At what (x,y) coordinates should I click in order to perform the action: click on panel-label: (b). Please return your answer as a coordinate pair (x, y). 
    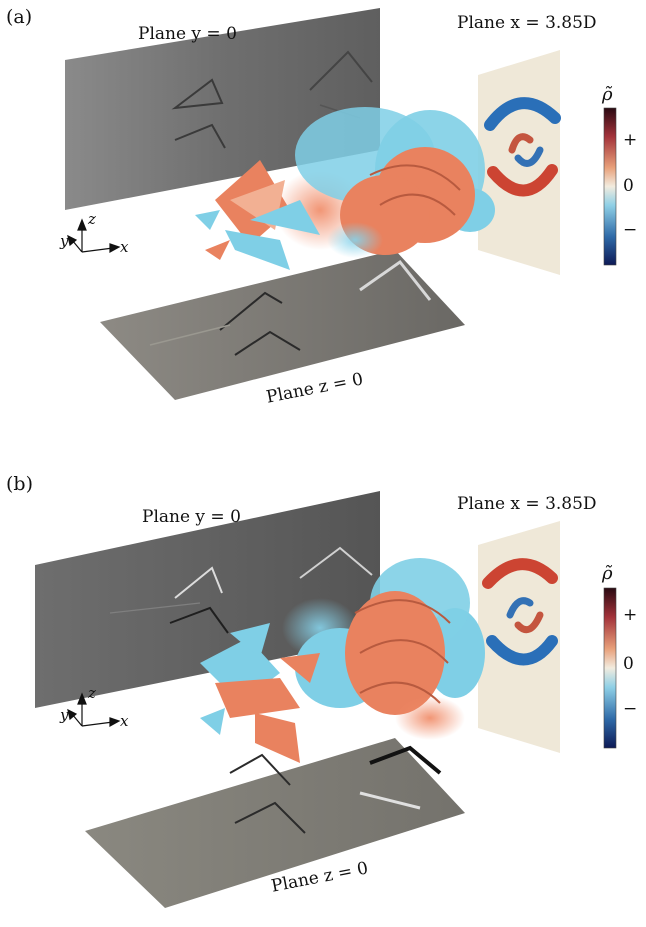
    Looking at the image, I should click on (19, 484).